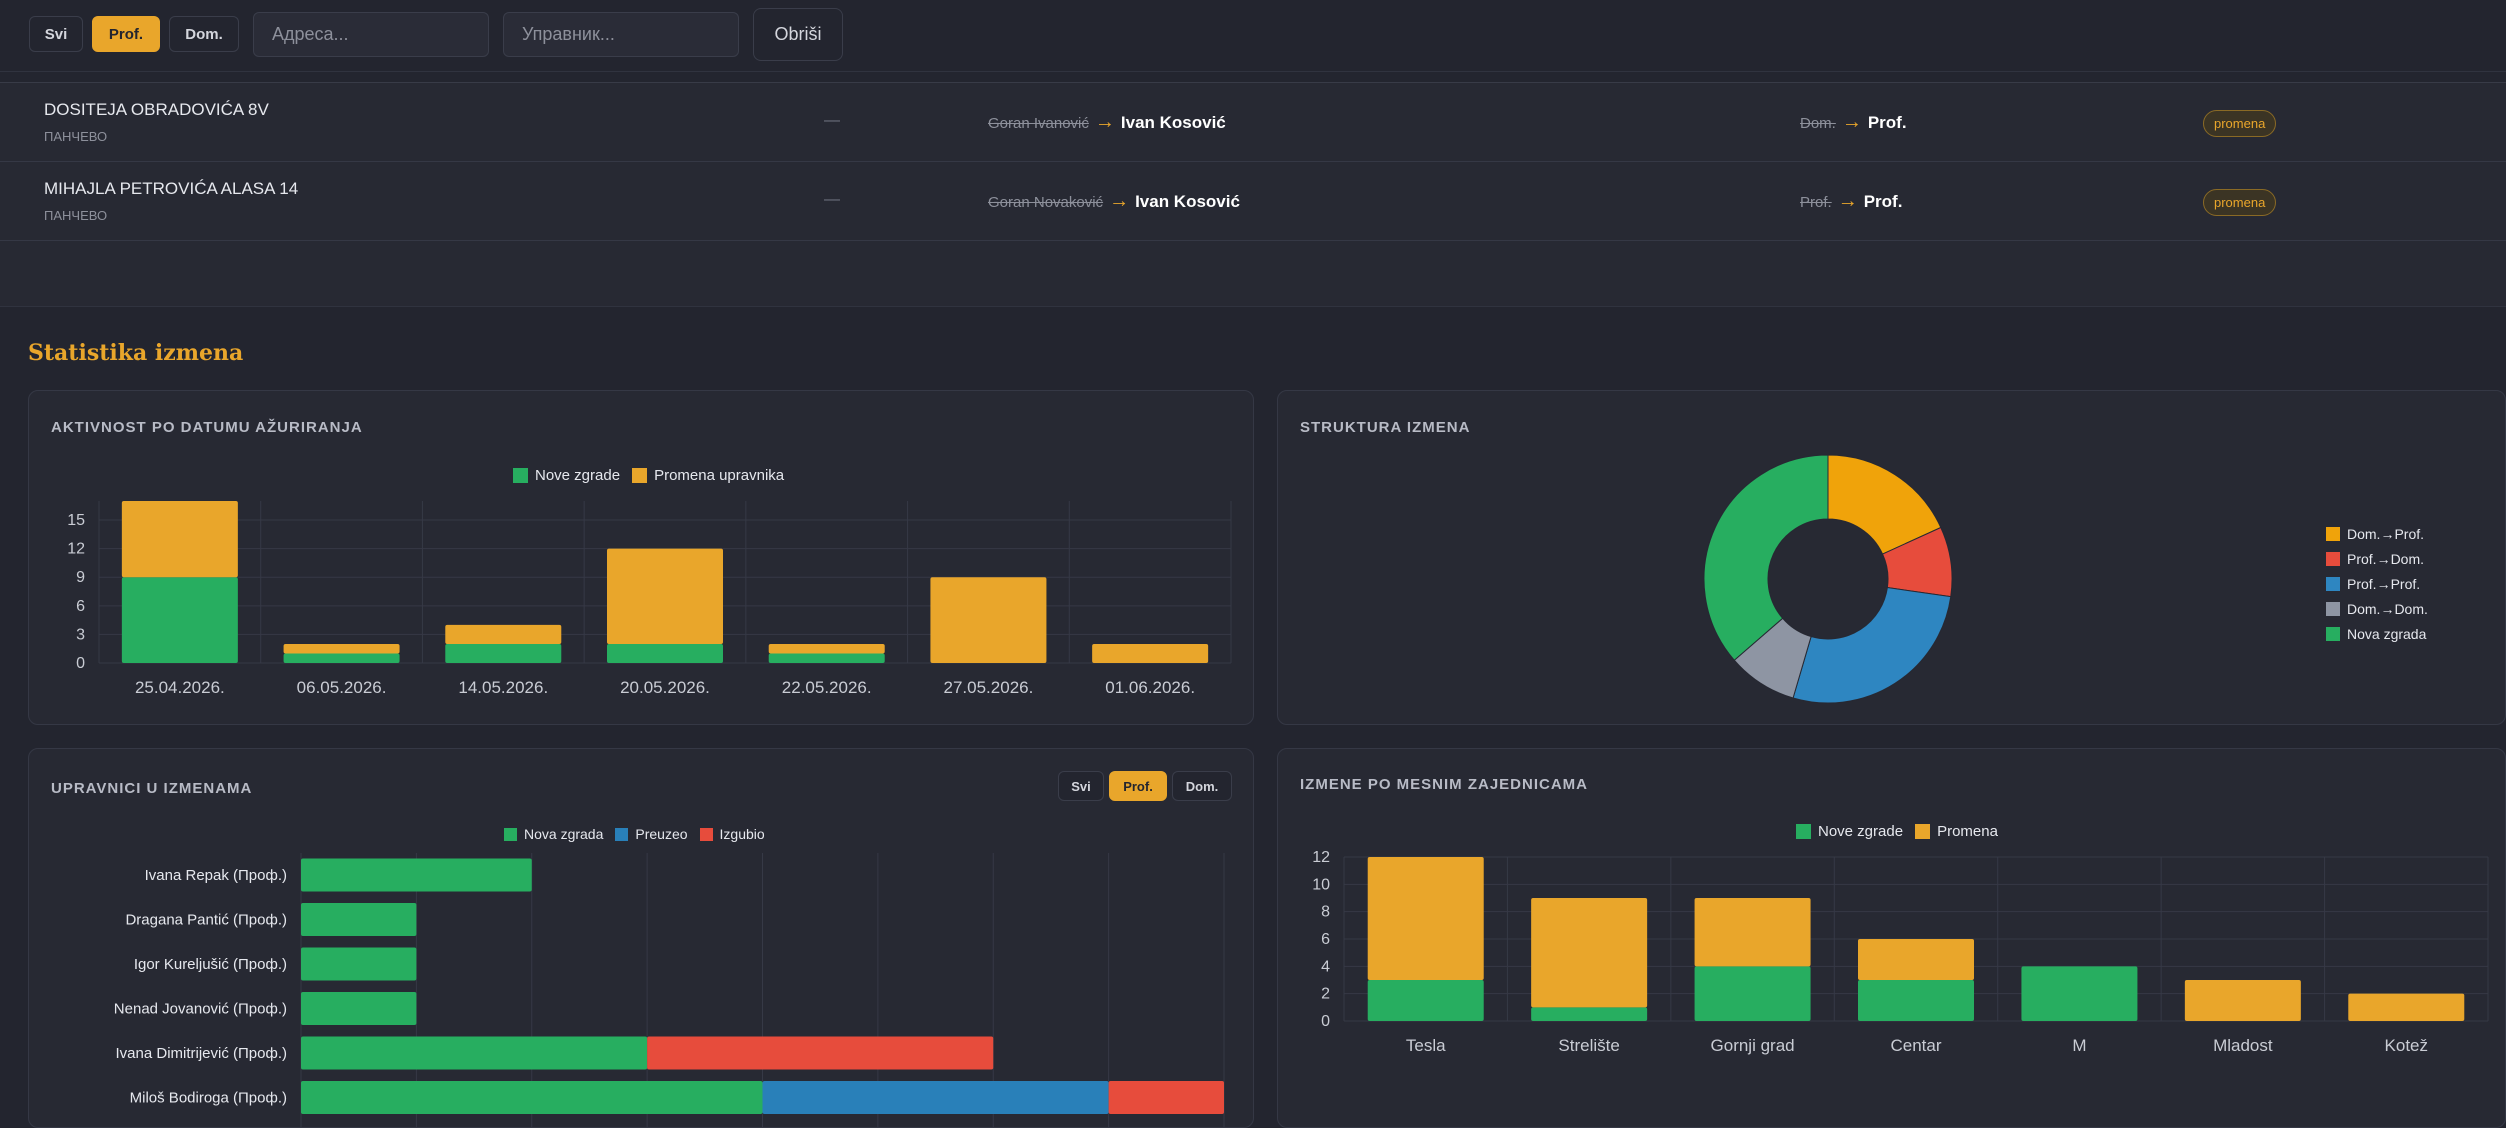  What do you see at coordinates (642, 475) in the screenshot?
I see `chart-legend: Nove zgrade Promena upravnika` at bounding box center [642, 475].